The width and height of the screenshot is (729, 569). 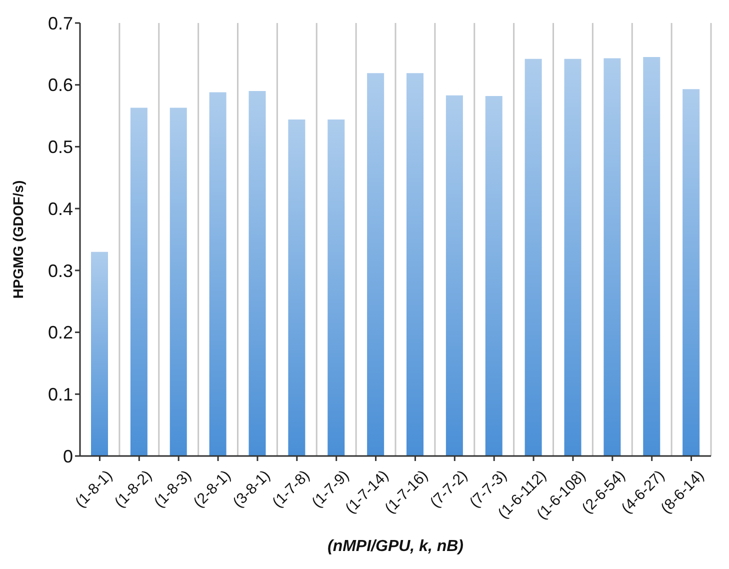 What do you see at coordinates (60, 147) in the screenshot?
I see `y-tick-label: 0.5` at bounding box center [60, 147].